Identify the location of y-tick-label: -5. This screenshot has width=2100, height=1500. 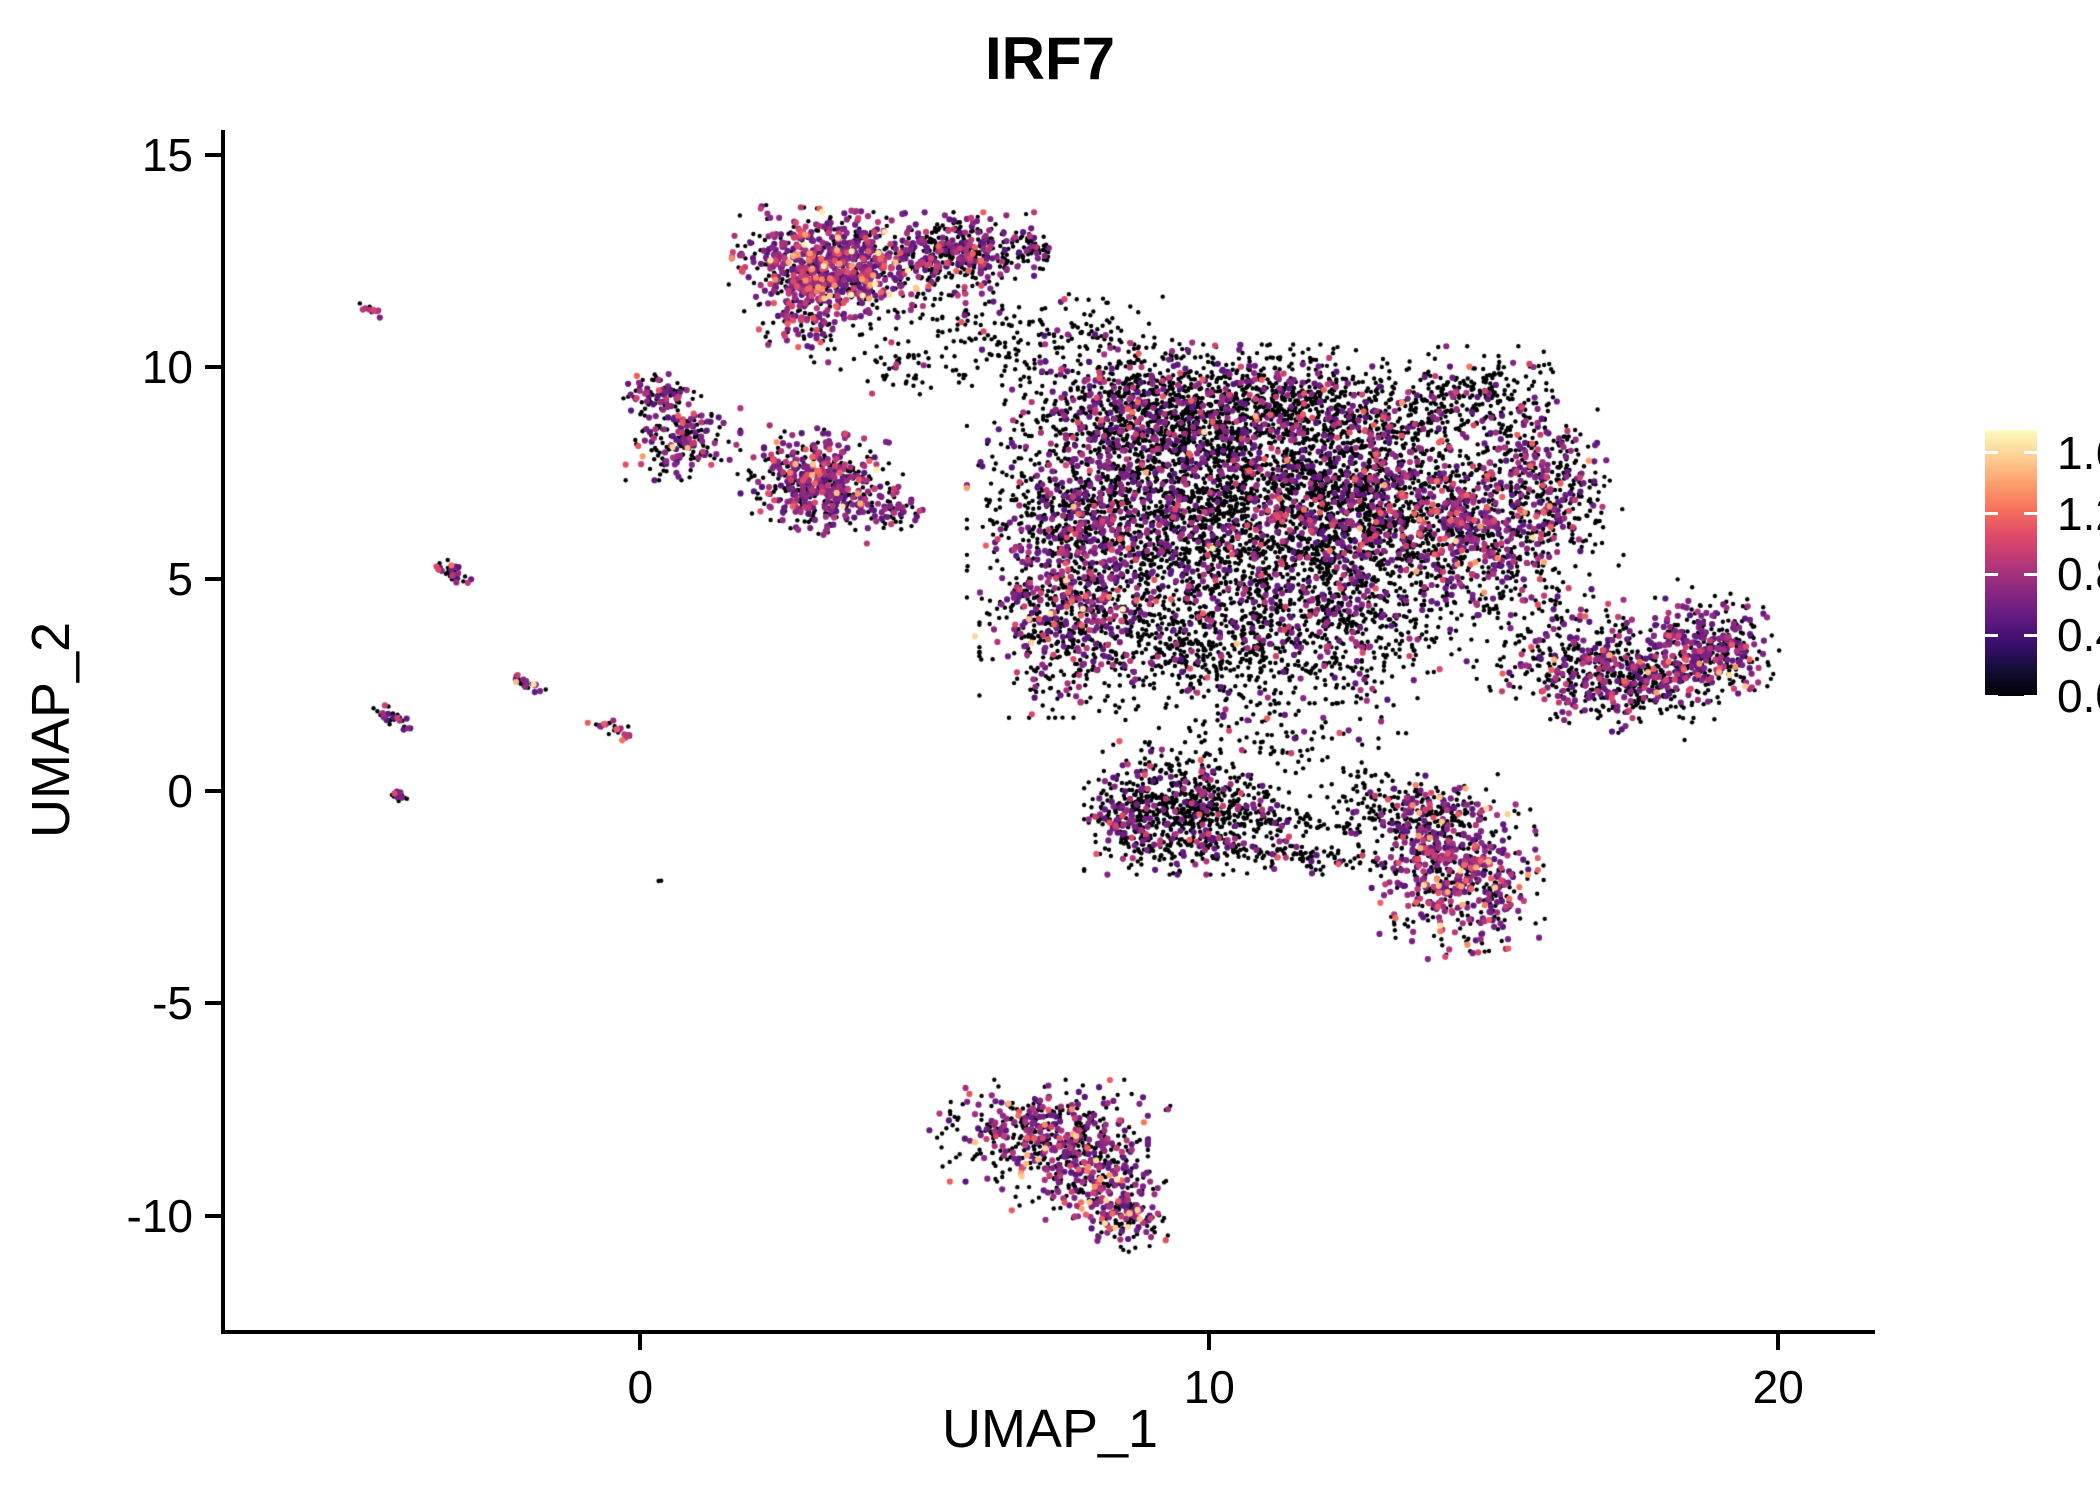
(172, 1003).